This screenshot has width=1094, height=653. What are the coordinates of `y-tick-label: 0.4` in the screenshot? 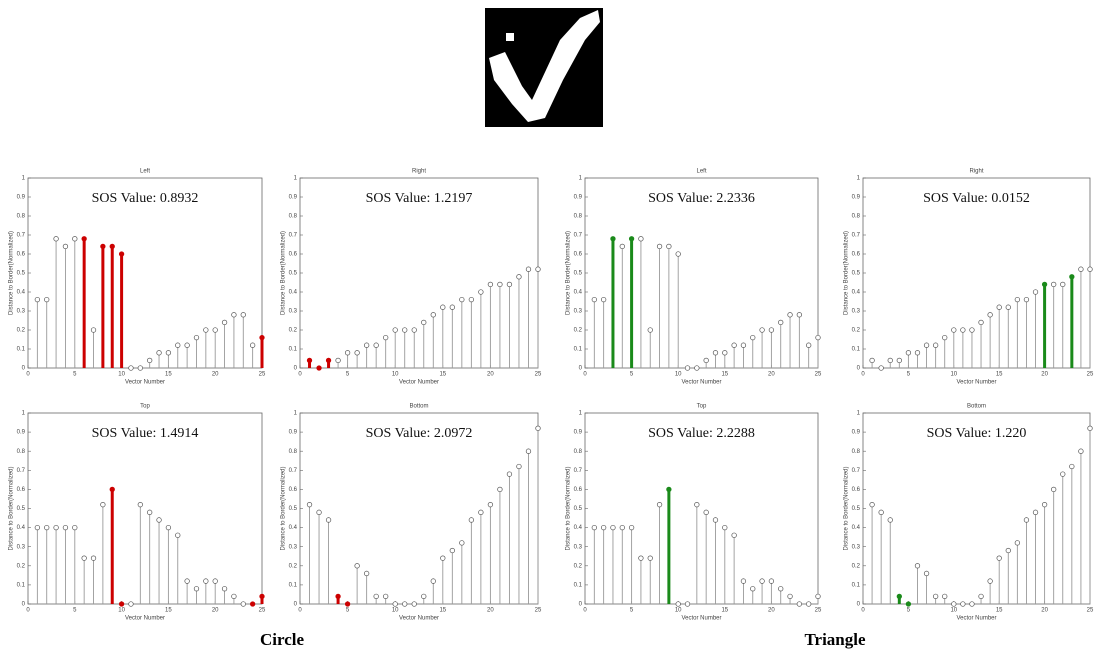 It's located at (293, 528).